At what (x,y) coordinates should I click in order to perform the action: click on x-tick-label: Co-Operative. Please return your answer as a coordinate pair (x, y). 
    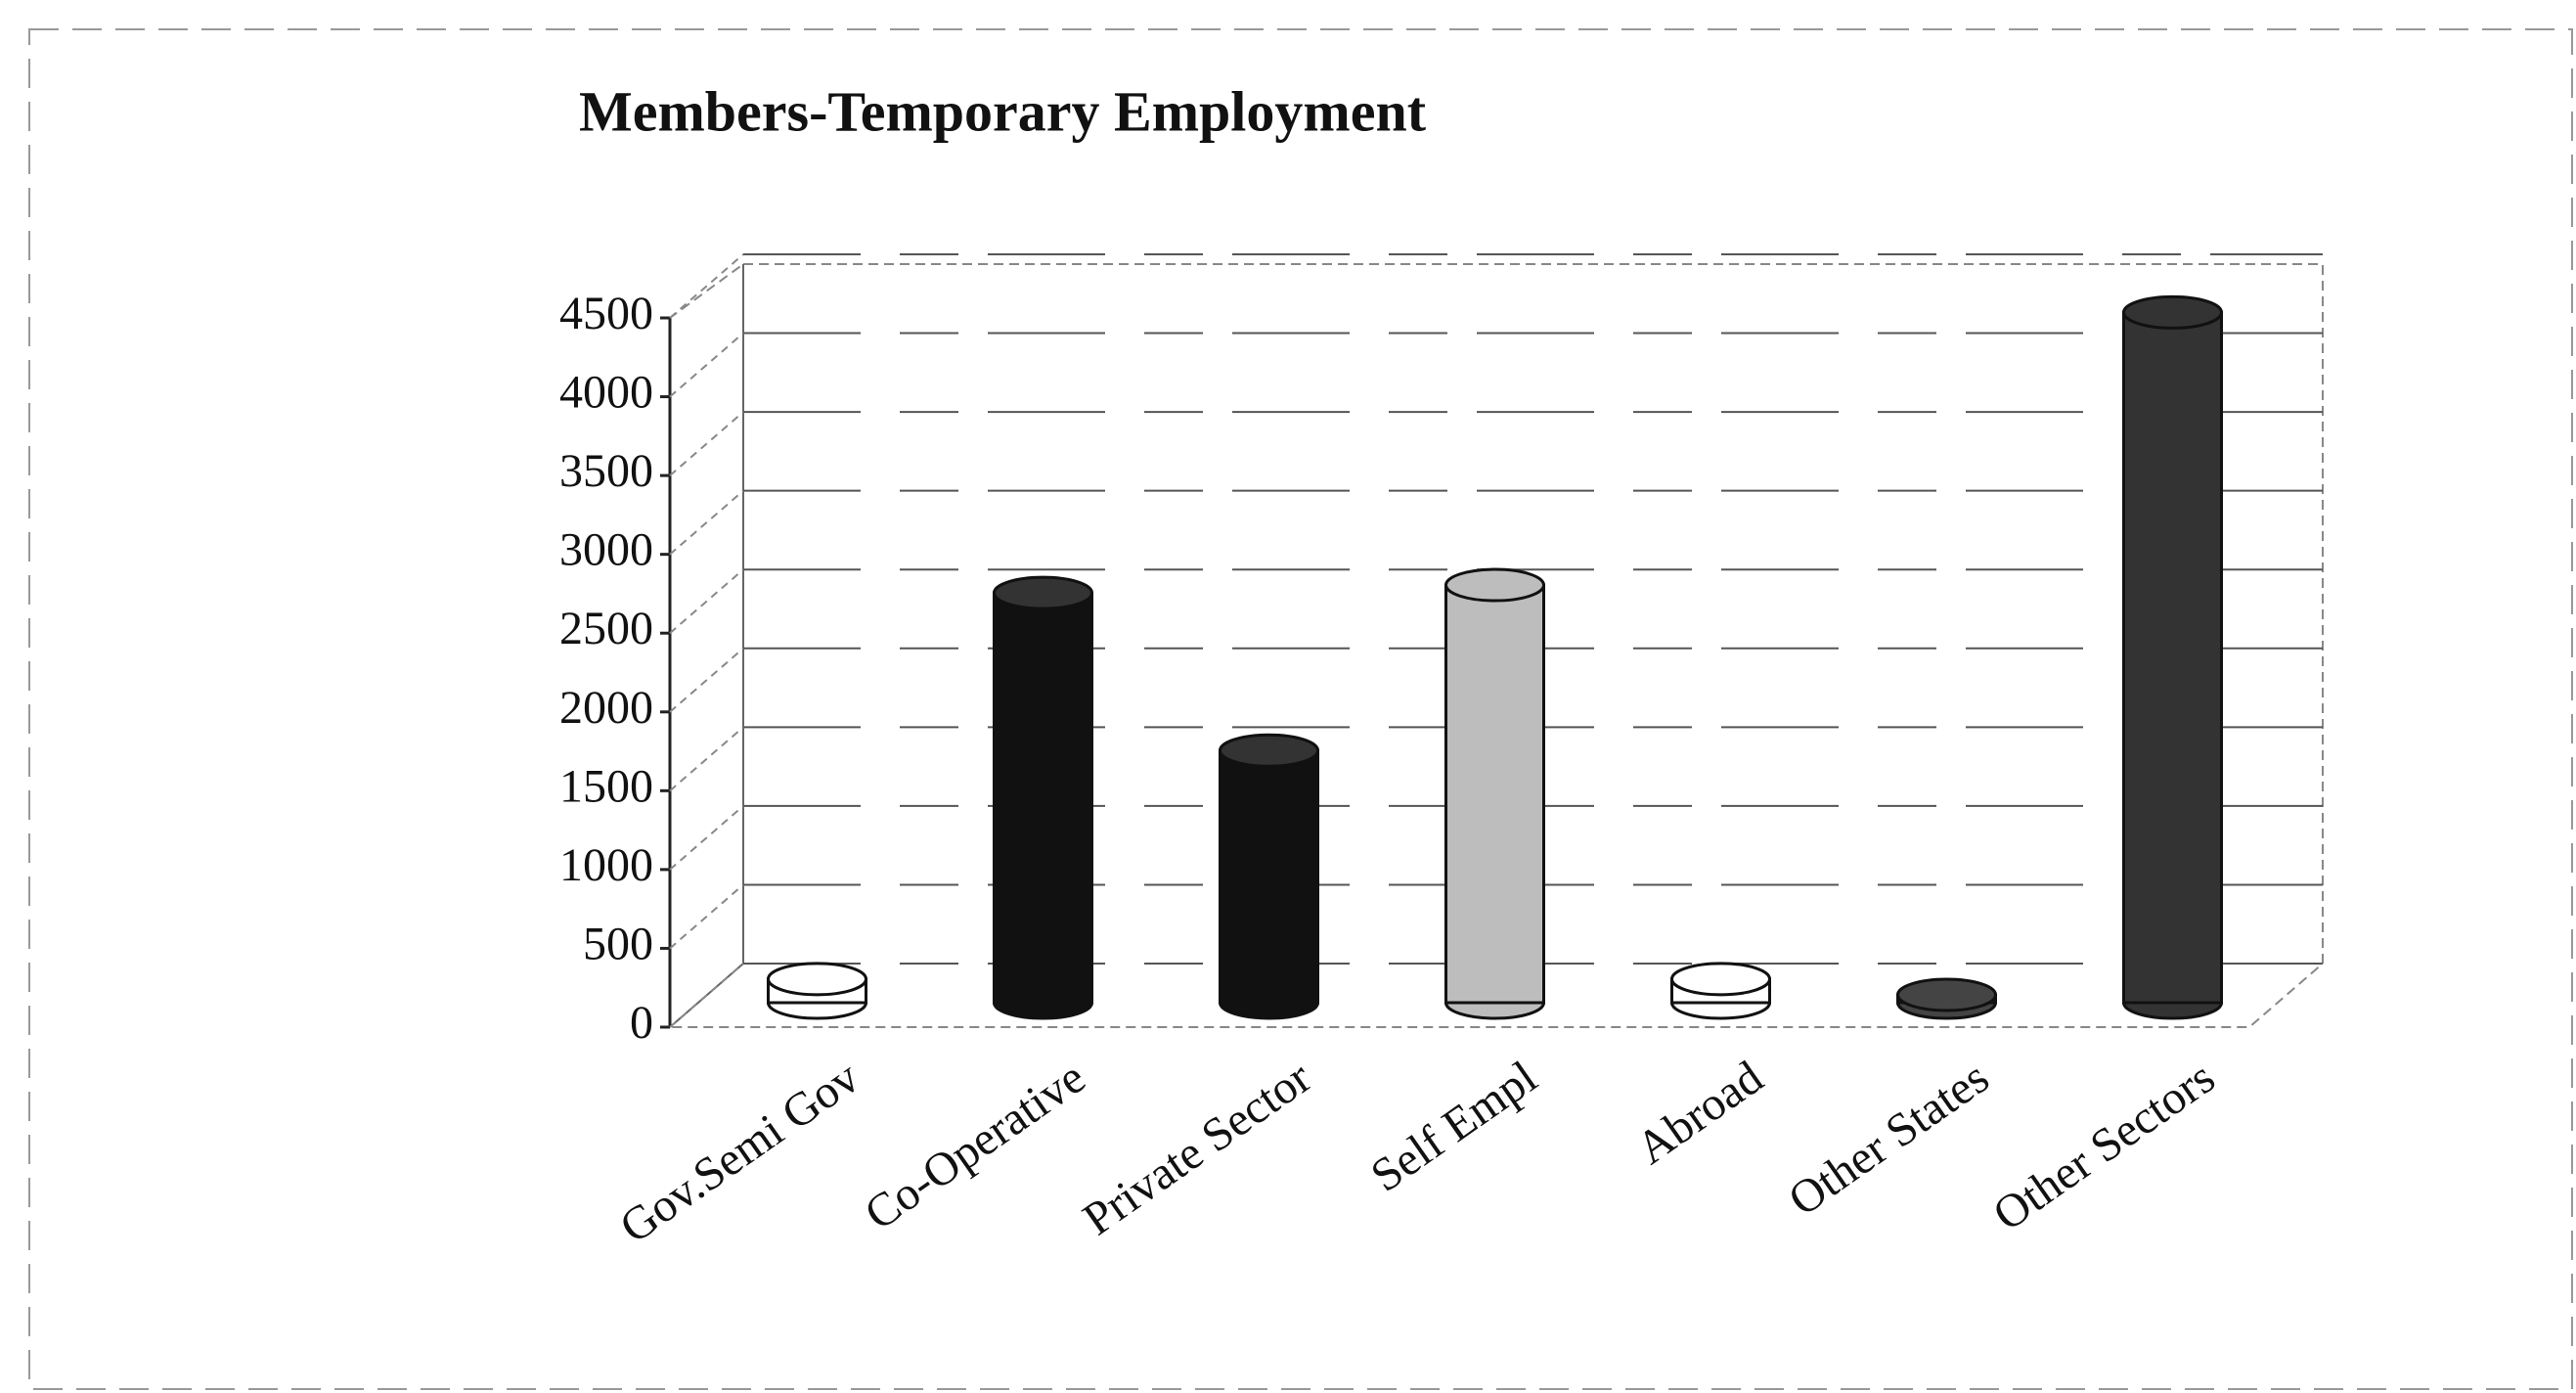
    Looking at the image, I should click on (975, 1146).